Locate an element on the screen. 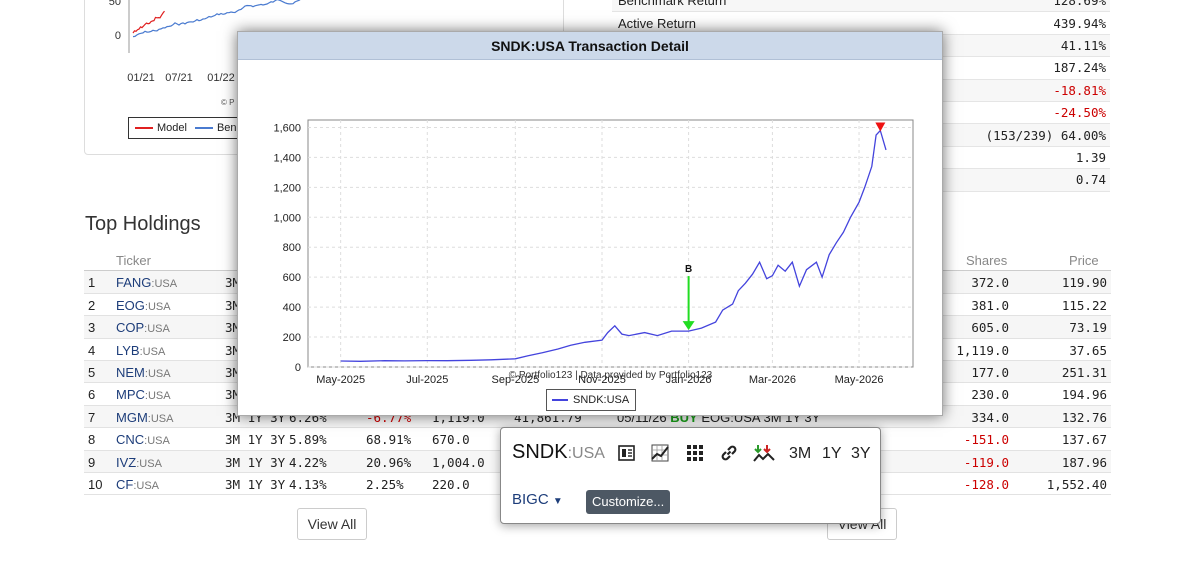  ticker-link: NEM:USA is located at coordinates (143, 372).